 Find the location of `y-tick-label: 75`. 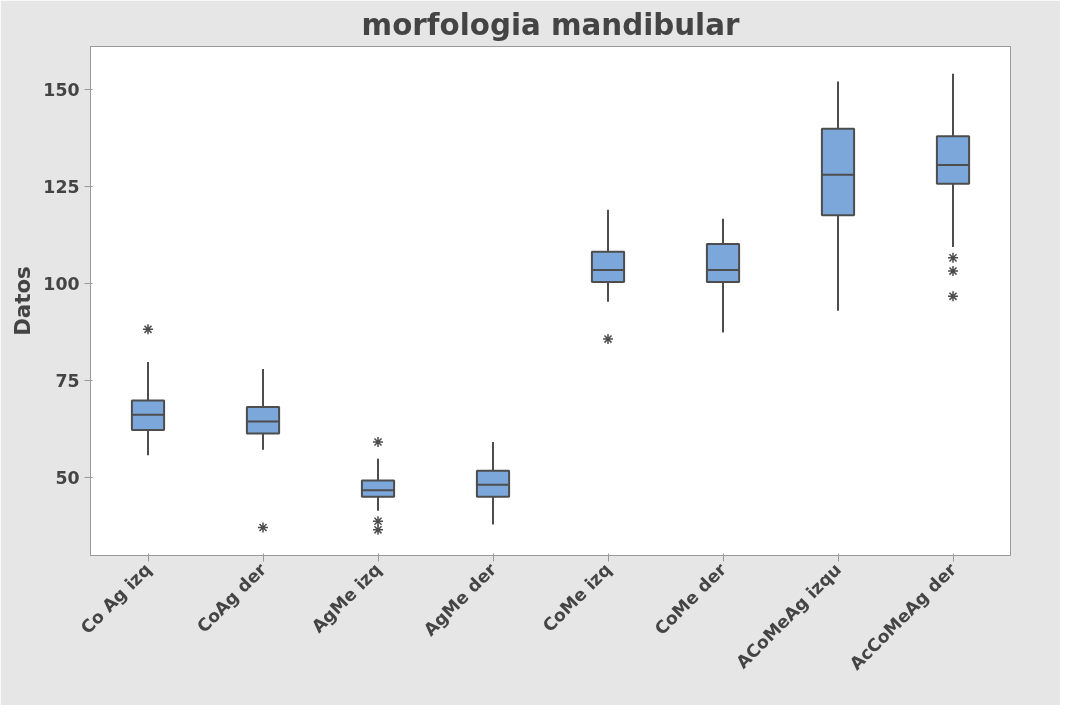

y-tick-label: 75 is located at coordinates (67, 381).